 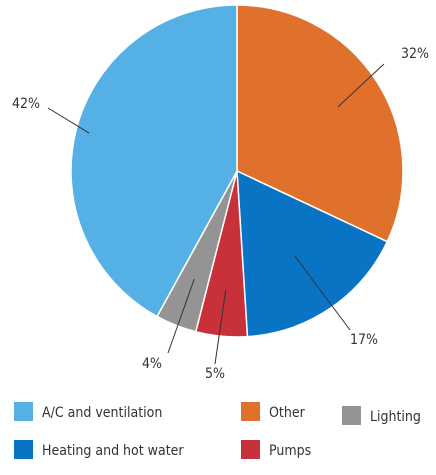 What do you see at coordinates (102, 413) in the screenshot?
I see `legend-label: A/C and ventilation` at bounding box center [102, 413].